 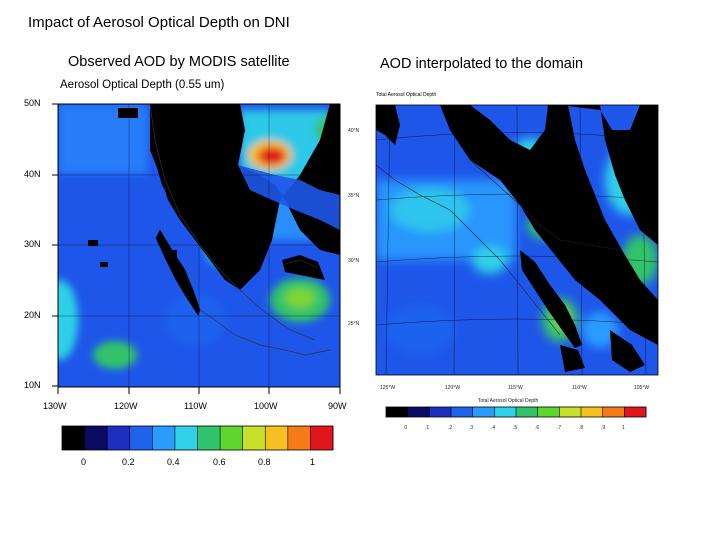 What do you see at coordinates (266, 406) in the screenshot?
I see `x-tick-100w: 100W` at bounding box center [266, 406].